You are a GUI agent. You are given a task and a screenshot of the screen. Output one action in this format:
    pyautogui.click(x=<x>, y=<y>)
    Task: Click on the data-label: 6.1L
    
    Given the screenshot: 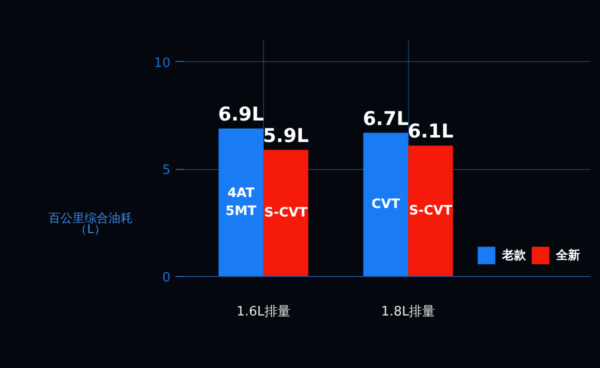 What is the action you would take?
    pyautogui.click(x=431, y=131)
    